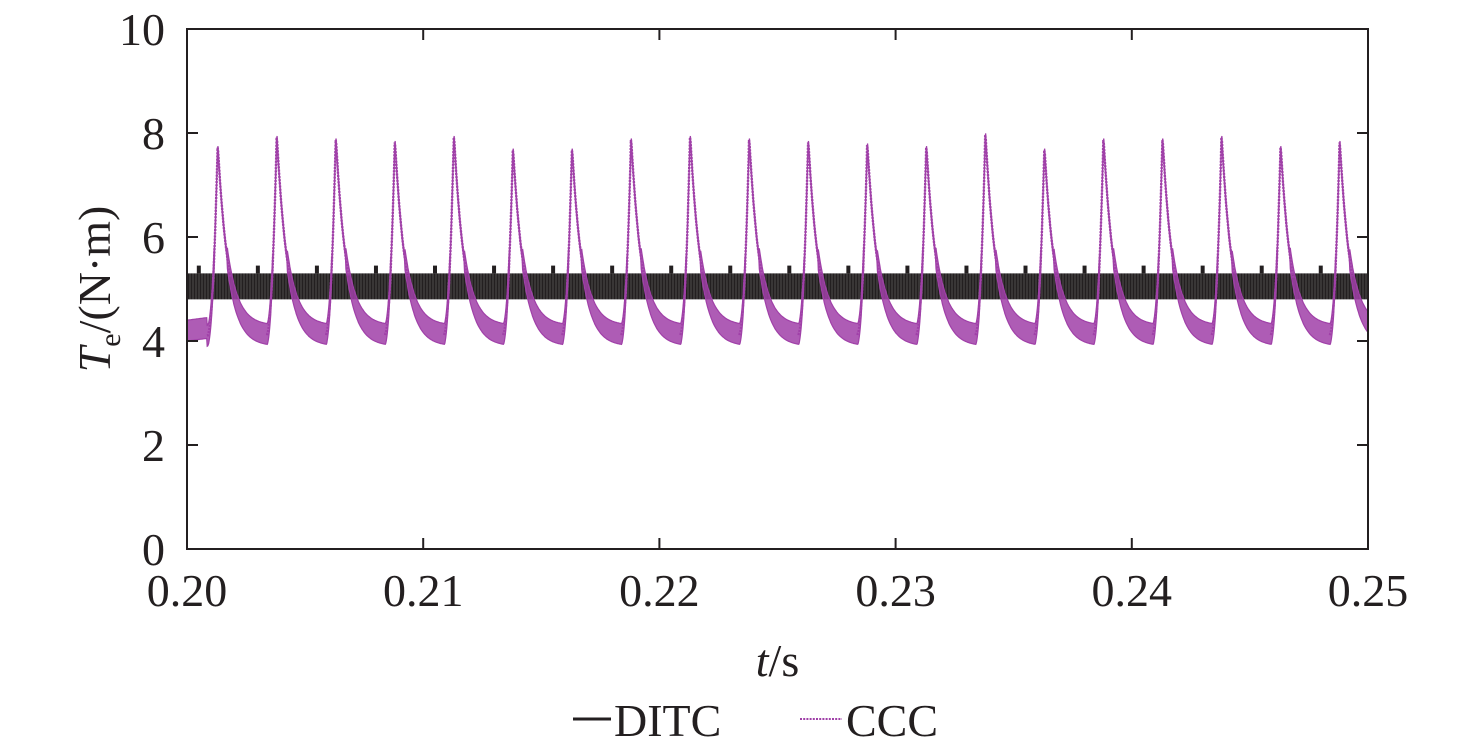 The width and height of the screenshot is (1476, 752). I want to click on y-tick-label: 0, so click(153, 549).